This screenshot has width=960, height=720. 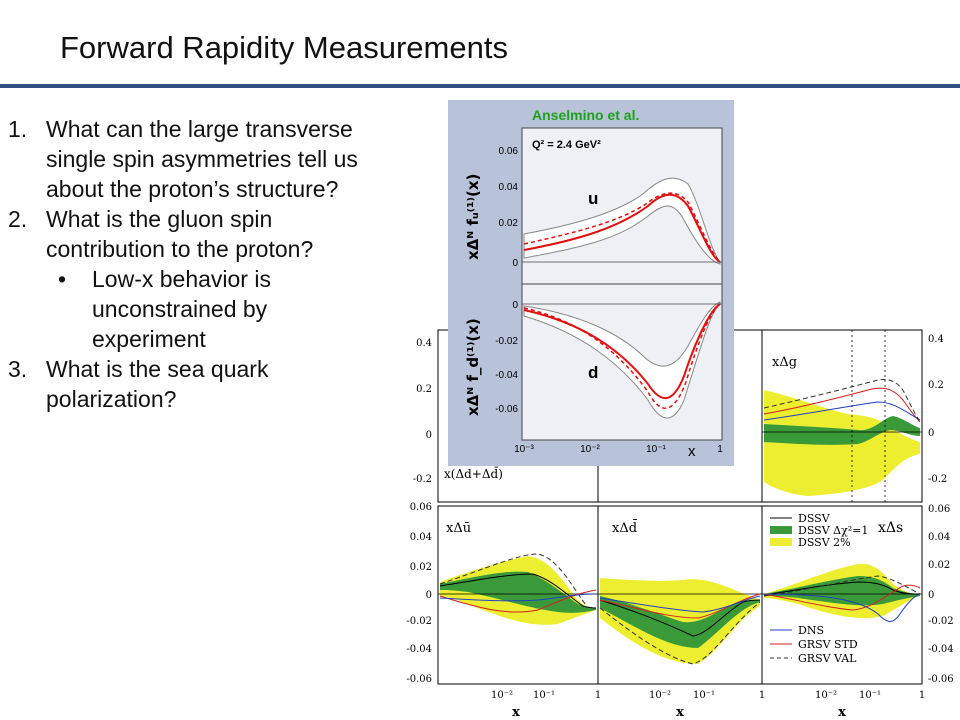 I want to click on dssv-curve-bottom-right, so click(x=842, y=588).